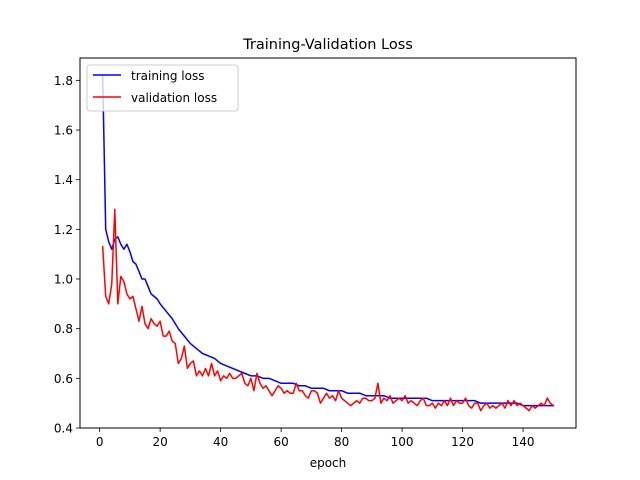 This screenshot has height=480, width=640. What do you see at coordinates (160, 442) in the screenshot?
I see `x-tick-label: 20` at bounding box center [160, 442].